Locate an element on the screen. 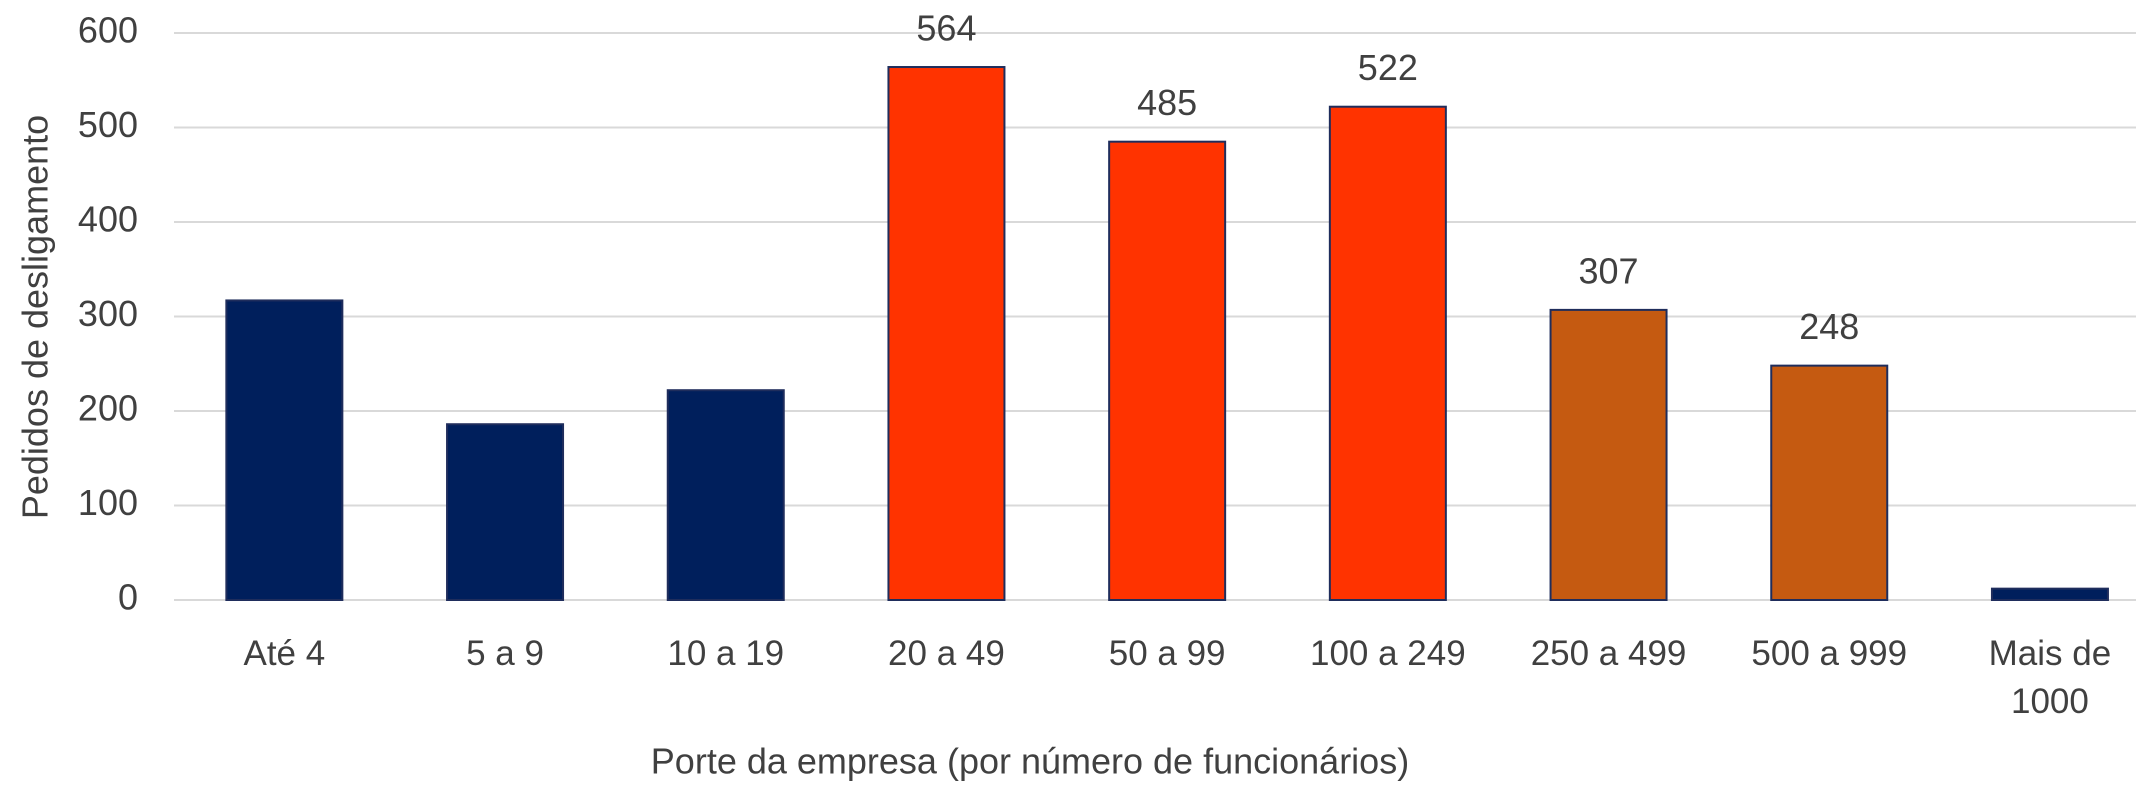 The height and width of the screenshot is (786, 2136). x-tick-label: Até 4 is located at coordinates (284, 653).